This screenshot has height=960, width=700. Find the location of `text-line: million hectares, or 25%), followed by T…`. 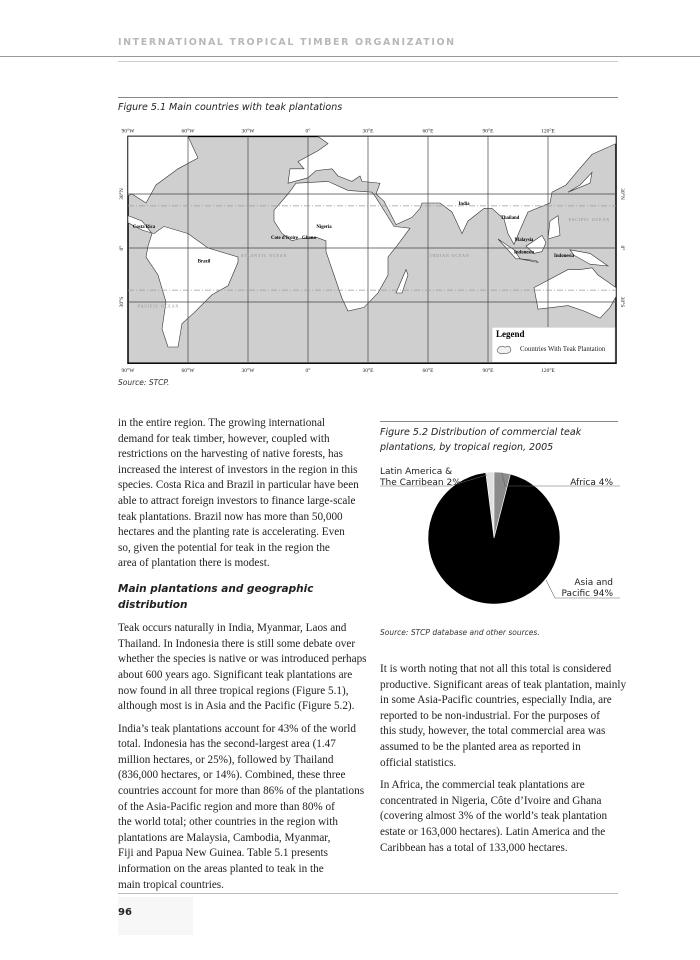

text-line: million hectares, or 25%), followed by T… is located at coordinates (226, 759).